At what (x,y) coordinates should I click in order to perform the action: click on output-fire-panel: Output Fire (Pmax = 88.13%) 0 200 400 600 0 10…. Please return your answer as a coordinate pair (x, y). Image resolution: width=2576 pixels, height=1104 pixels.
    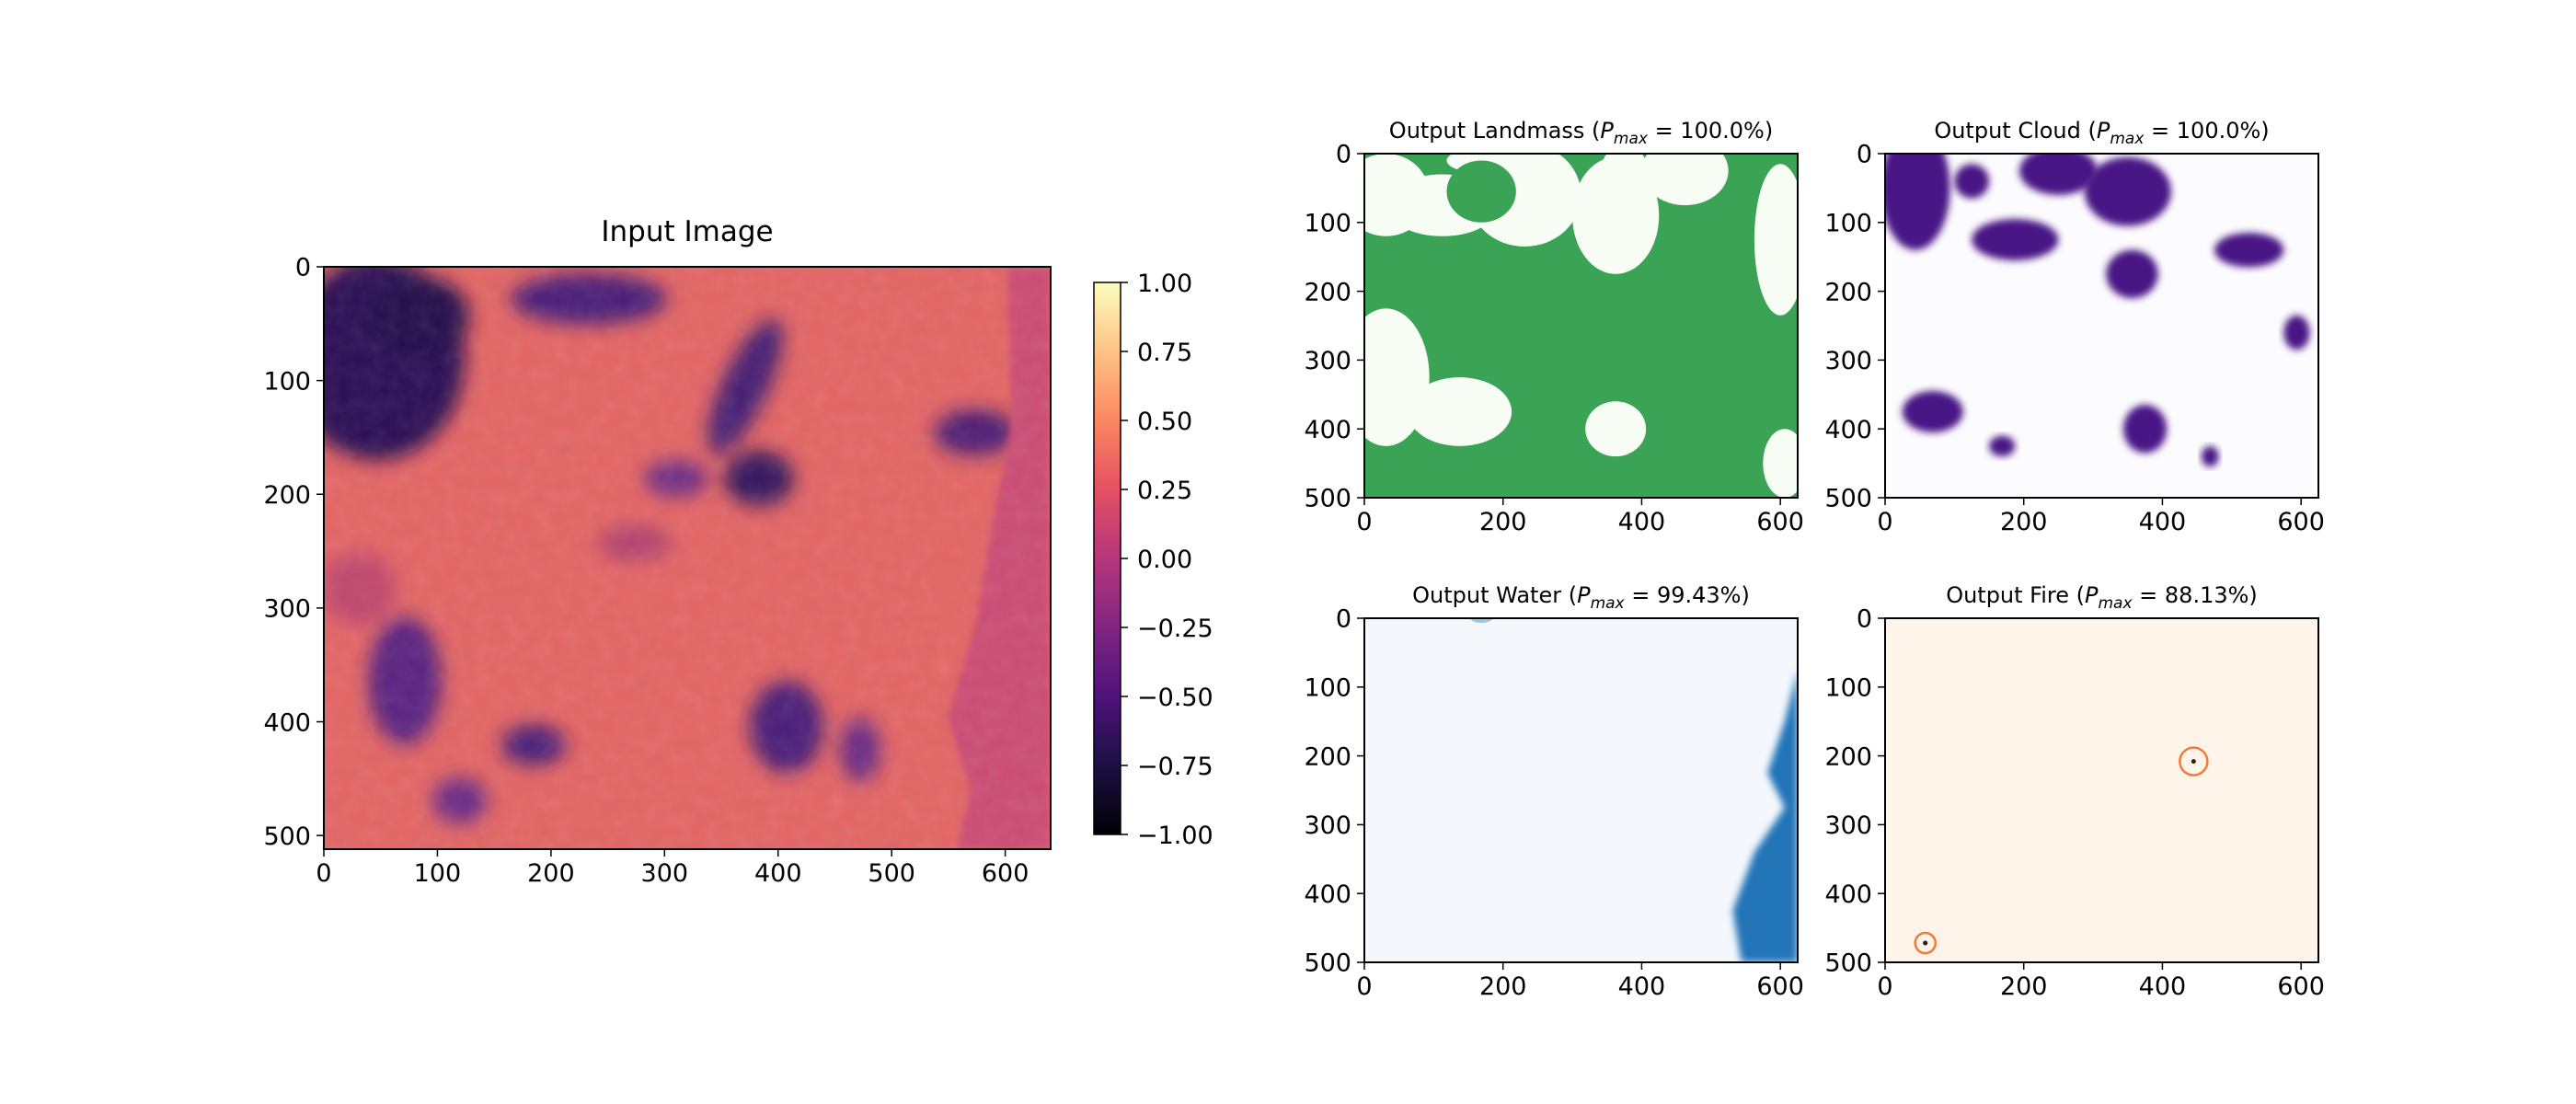
    Looking at the image, I should click on (2074, 791).